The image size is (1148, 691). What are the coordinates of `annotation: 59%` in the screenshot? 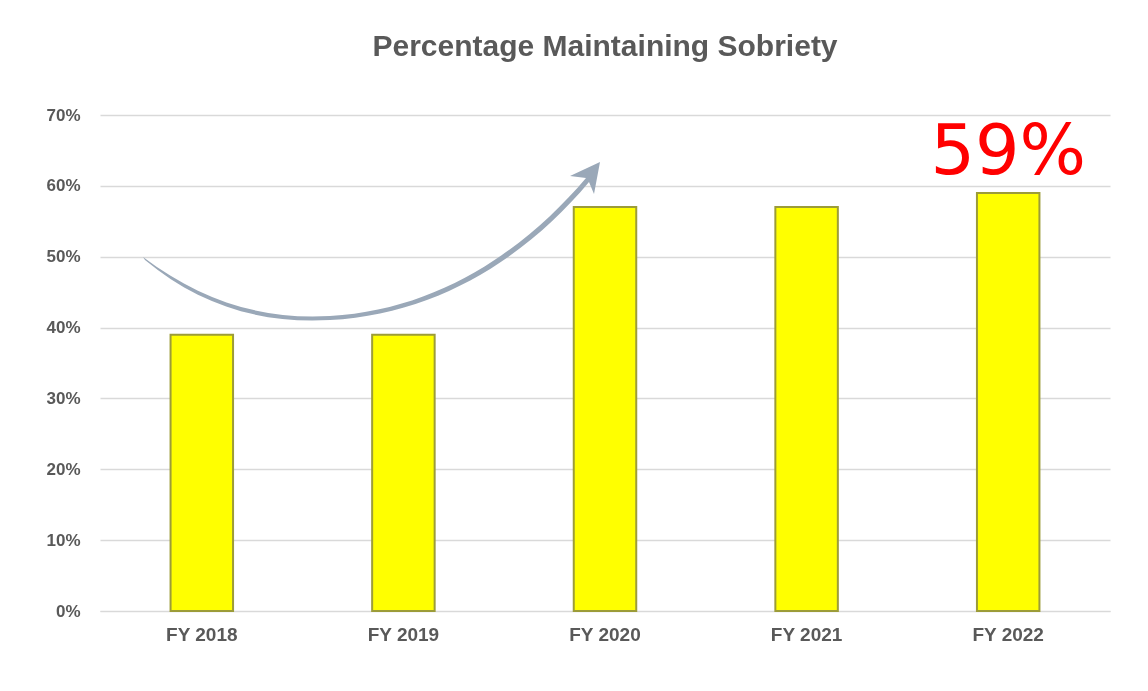 It's located at (1008, 149).